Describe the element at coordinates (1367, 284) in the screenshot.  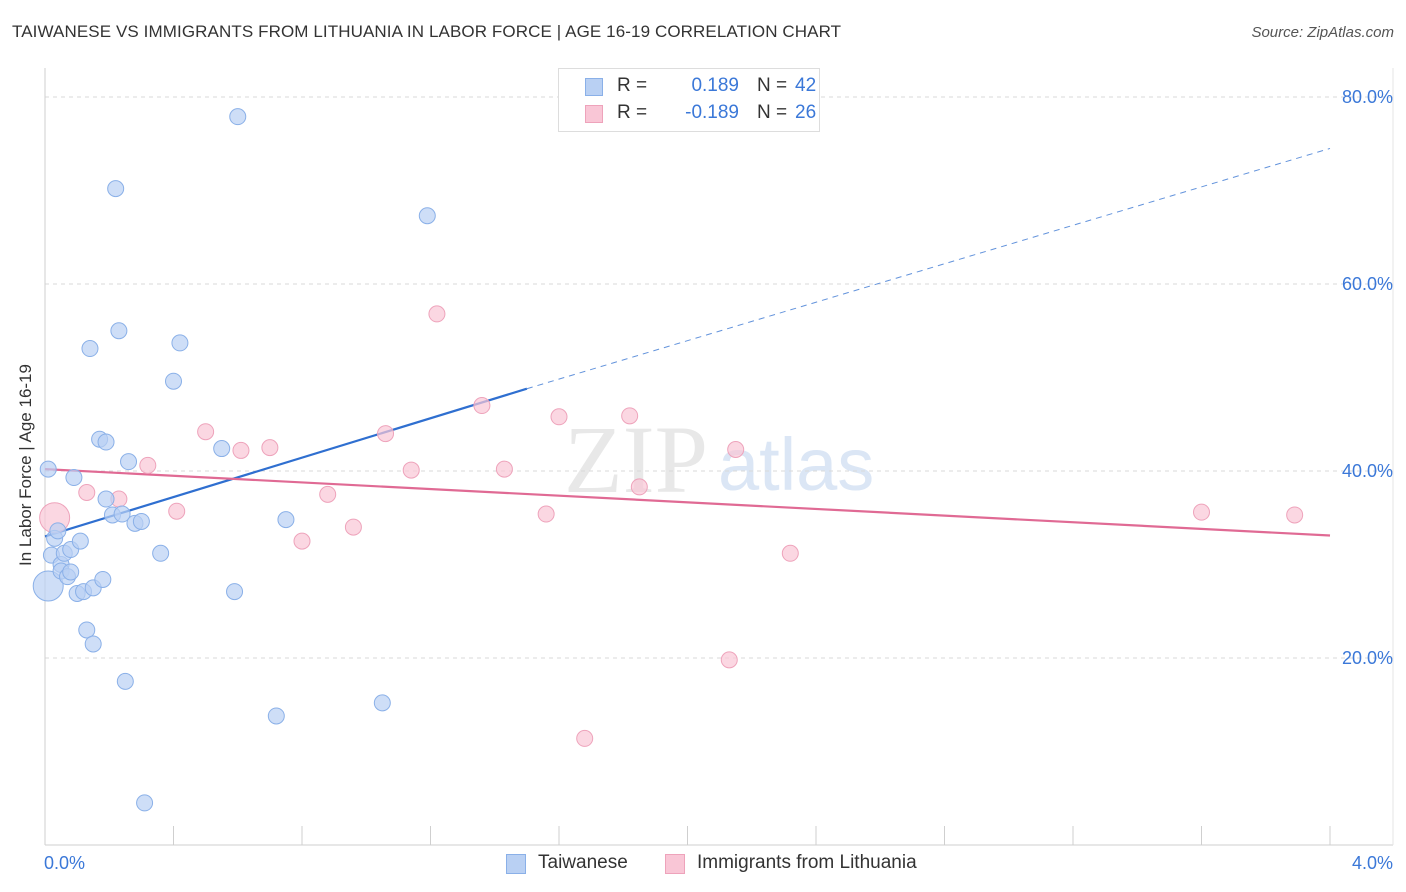
I see `y-tick-label: 60.0%` at that location.